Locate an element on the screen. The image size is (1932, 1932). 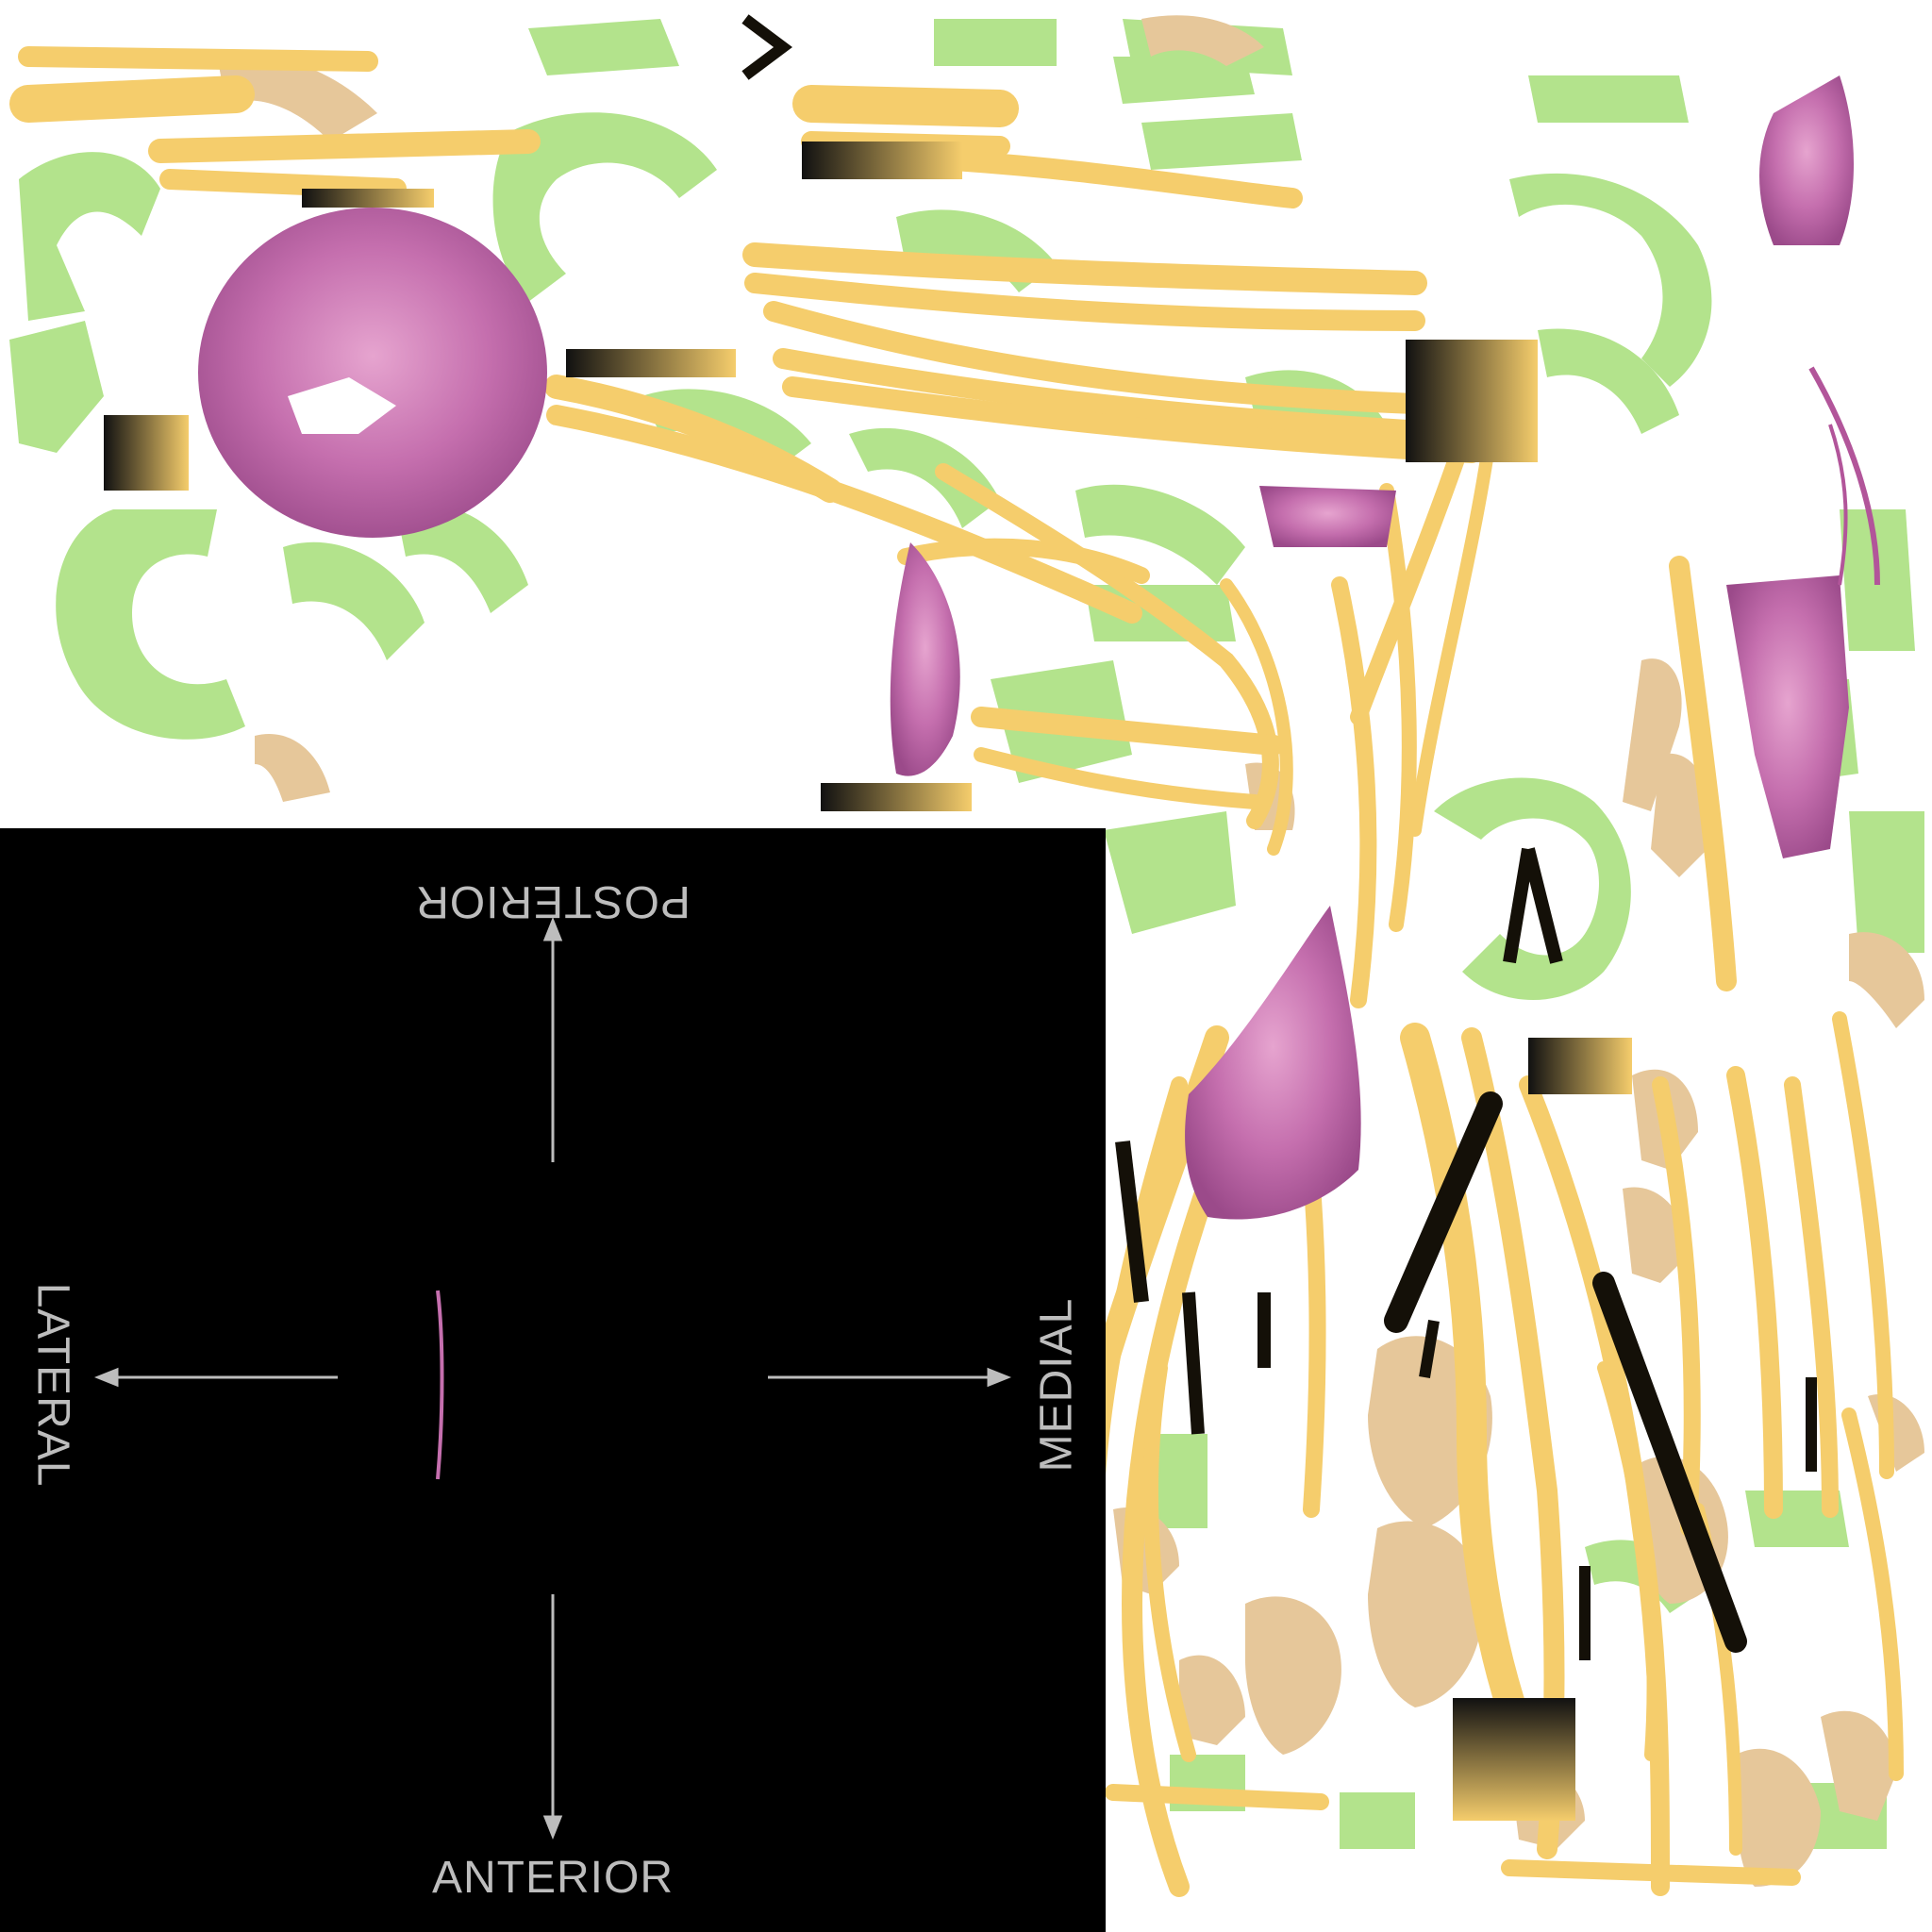
anterior-arrowhead is located at coordinates (552, 1827).